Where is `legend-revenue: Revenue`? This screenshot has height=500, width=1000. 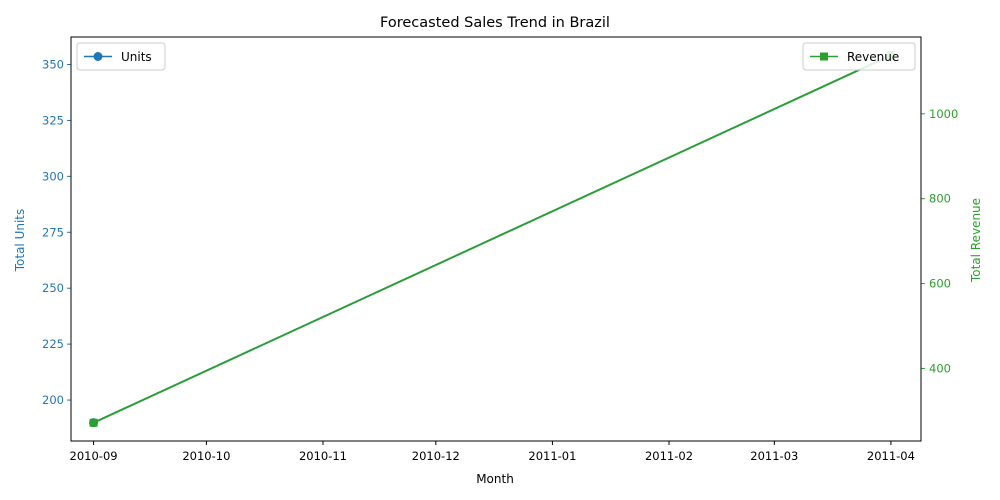
legend-revenue: Revenue is located at coordinates (859, 56).